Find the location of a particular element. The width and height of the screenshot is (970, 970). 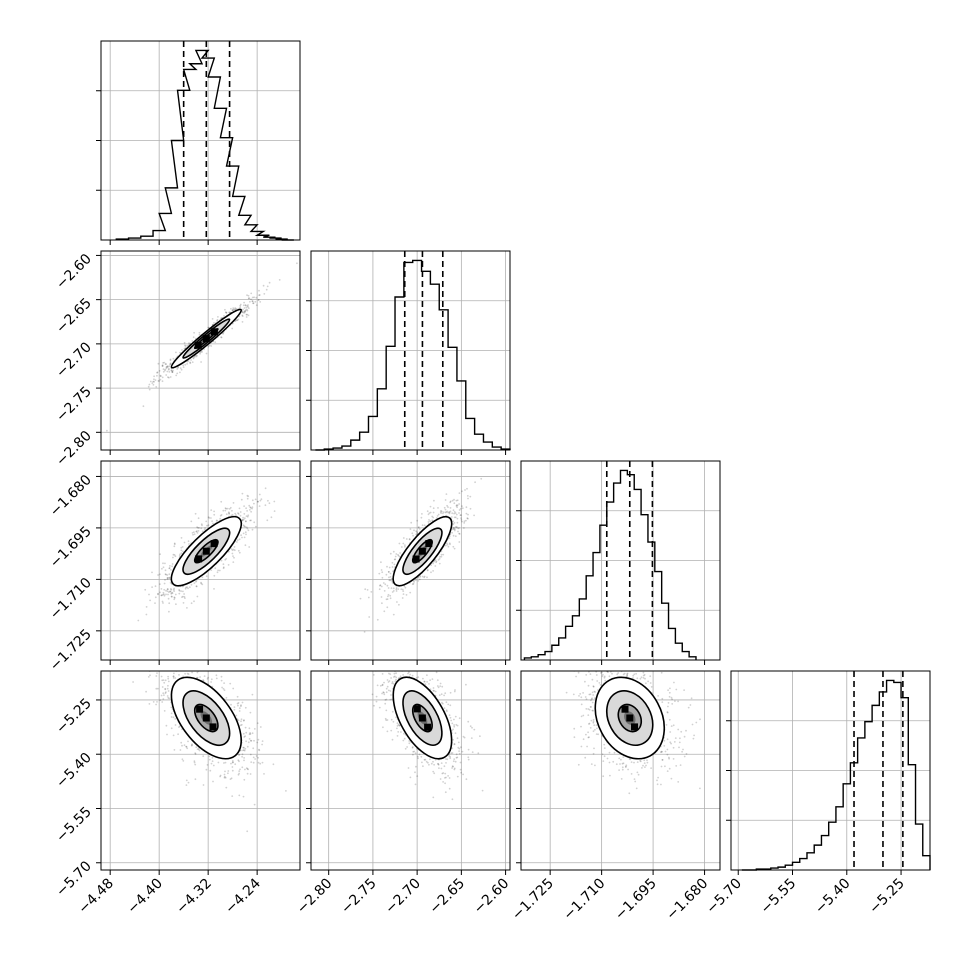

scatter-frame is located at coordinates (410, 770).